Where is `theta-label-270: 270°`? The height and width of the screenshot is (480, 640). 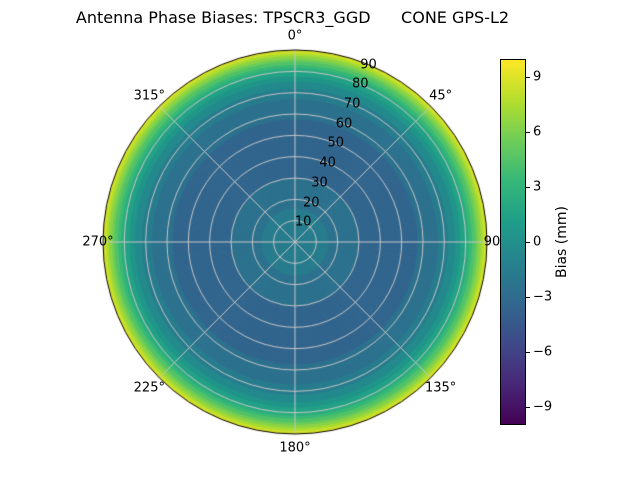
theta-label-270: 270° is located at coordinates (98, 242).